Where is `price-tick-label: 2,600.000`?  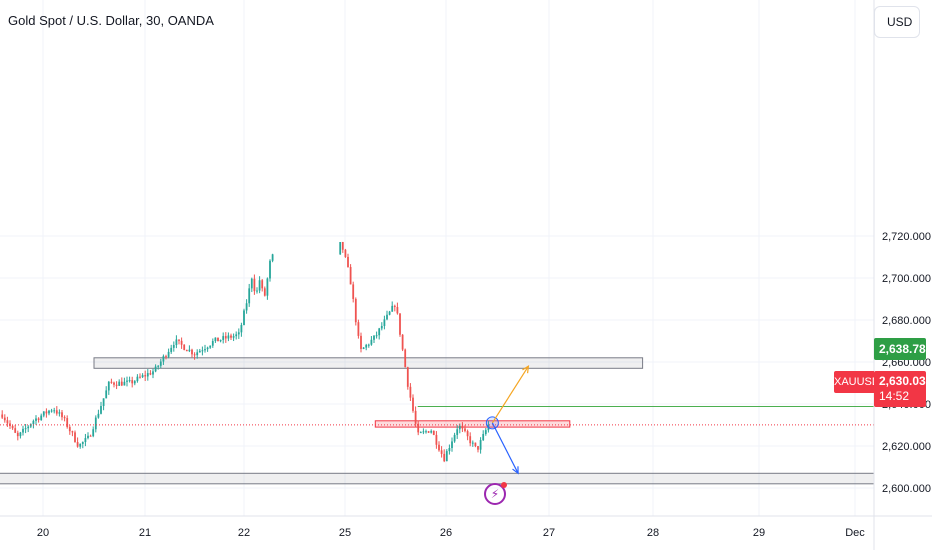 price-tick-label: 2,600.000 is located at coordinates (906, 489).